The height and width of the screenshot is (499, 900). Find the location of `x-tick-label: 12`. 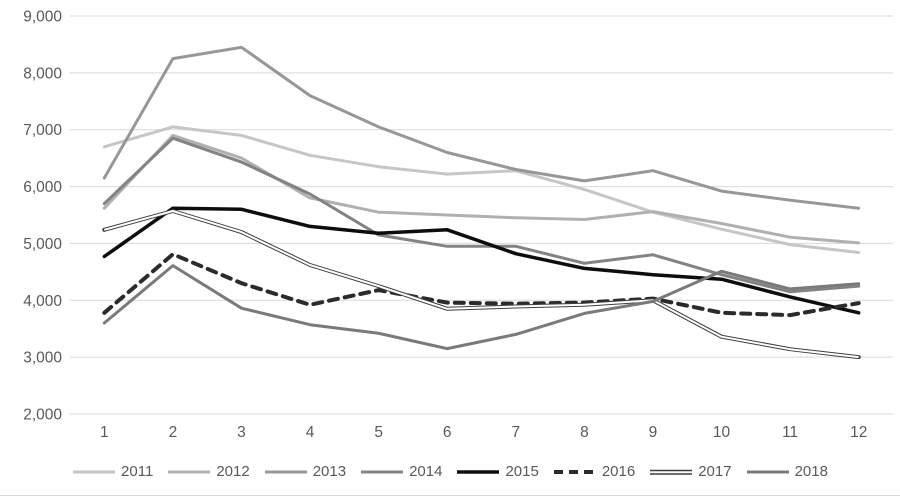

x-tick-label: 12 is located at coordinates (858, 432).